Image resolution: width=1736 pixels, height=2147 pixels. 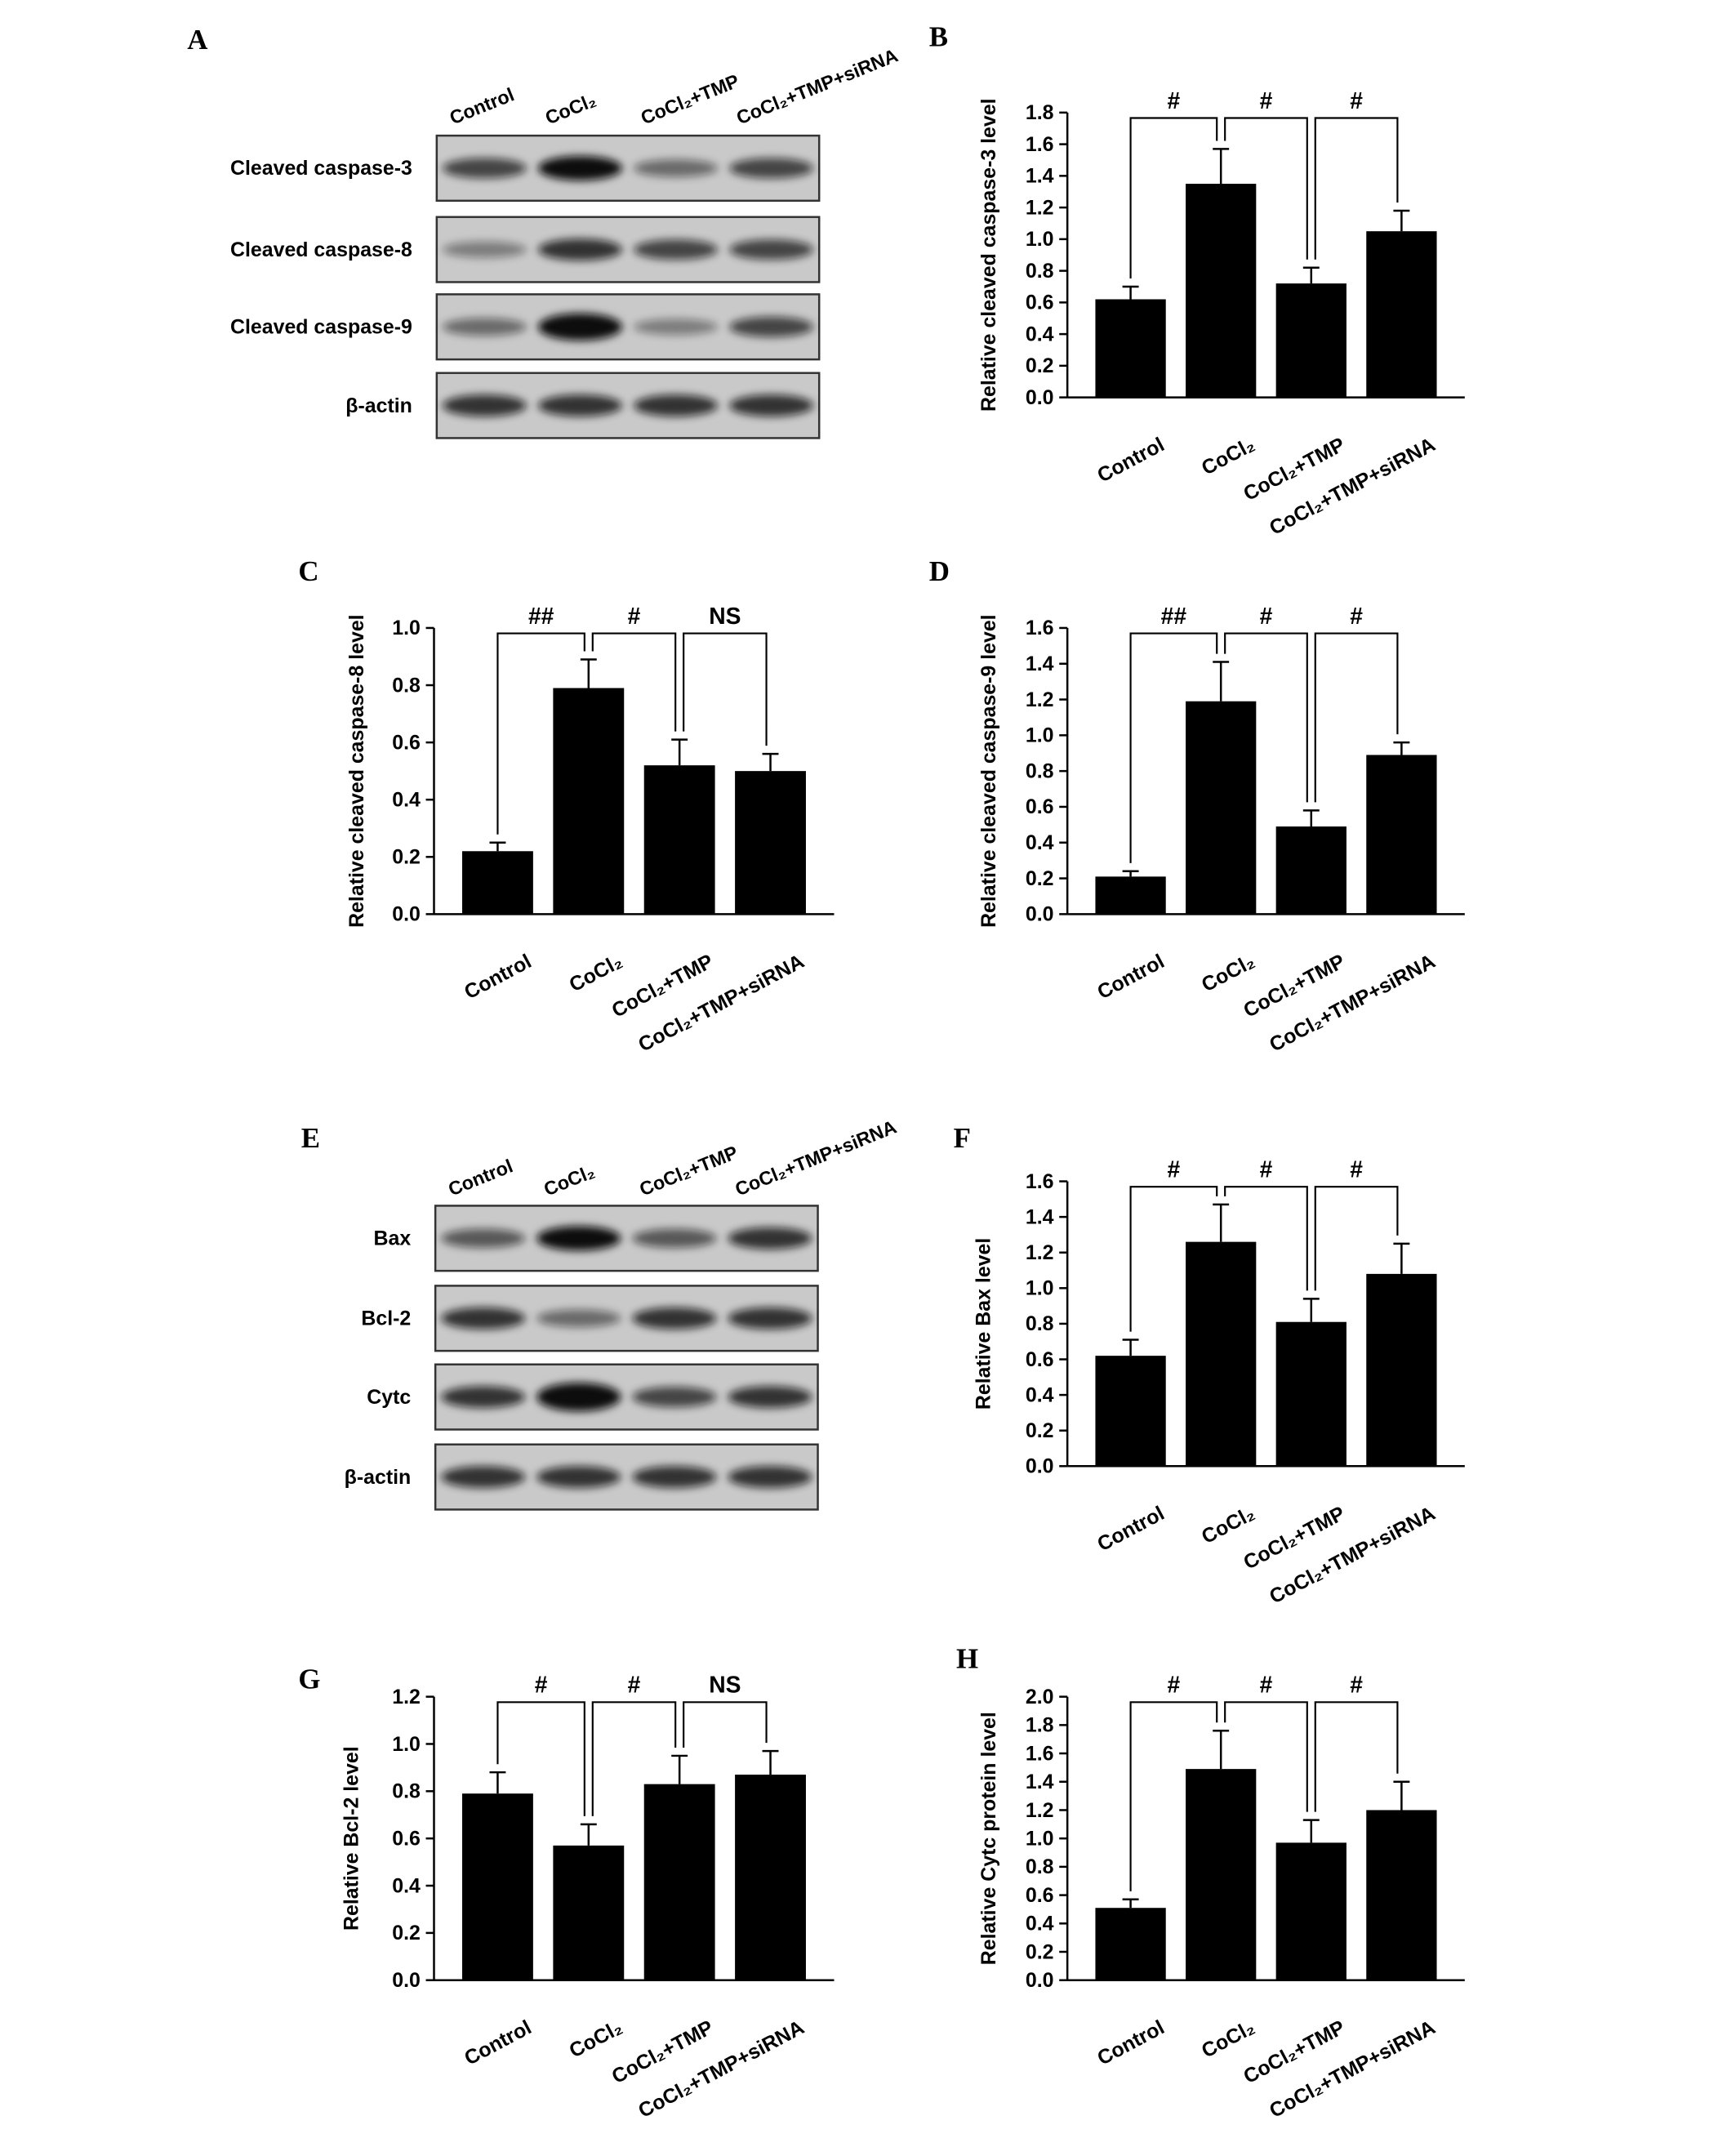 I want to click on x-tick-label: CoCl₂+TMP+siRNA, so click(x=721, y=2069).